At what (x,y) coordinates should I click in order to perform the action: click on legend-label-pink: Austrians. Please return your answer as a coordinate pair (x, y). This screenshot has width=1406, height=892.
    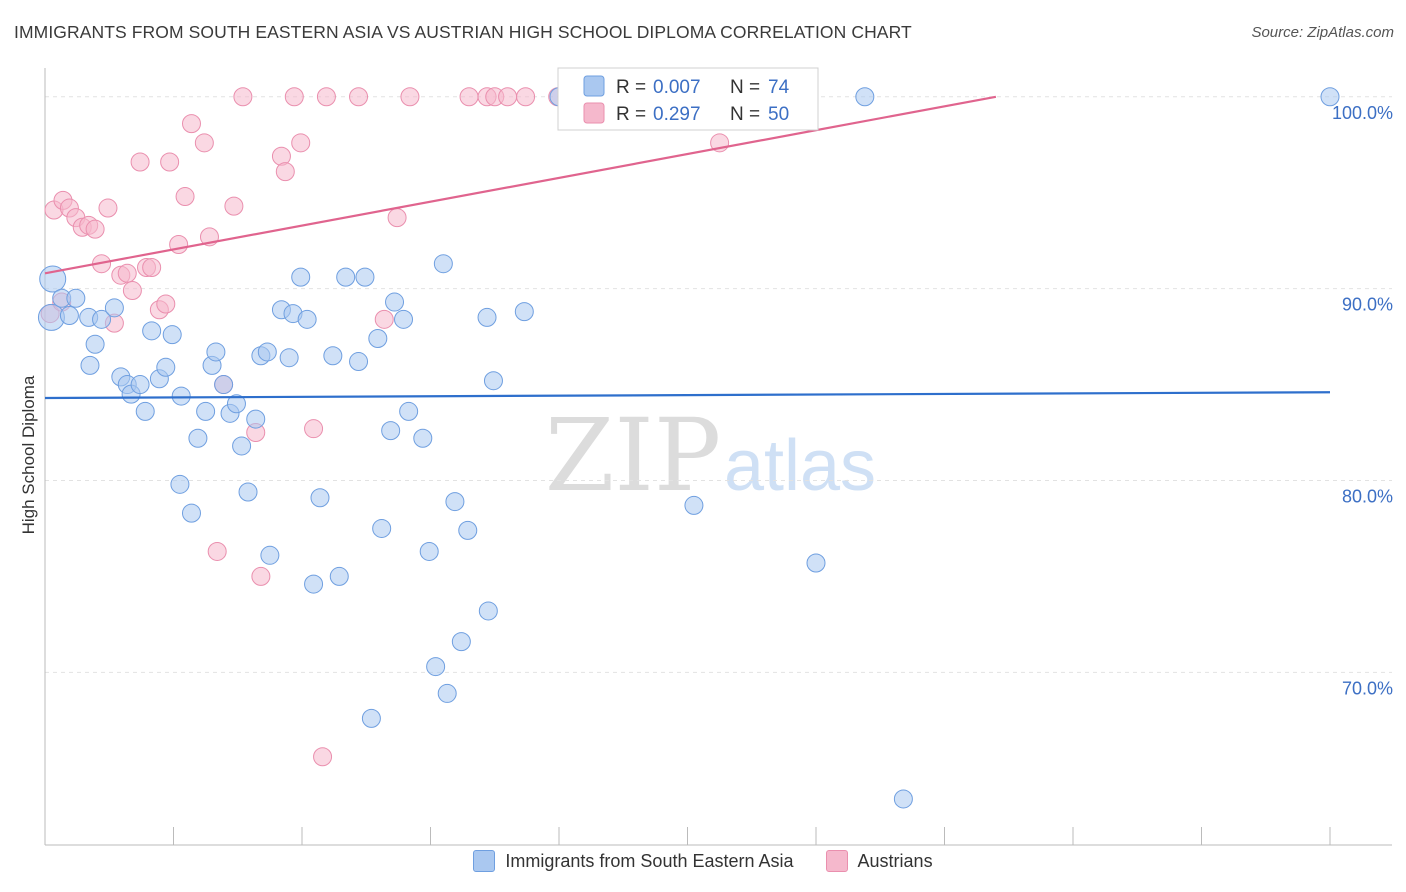
    Looking at the image, I should click on (895, 860).